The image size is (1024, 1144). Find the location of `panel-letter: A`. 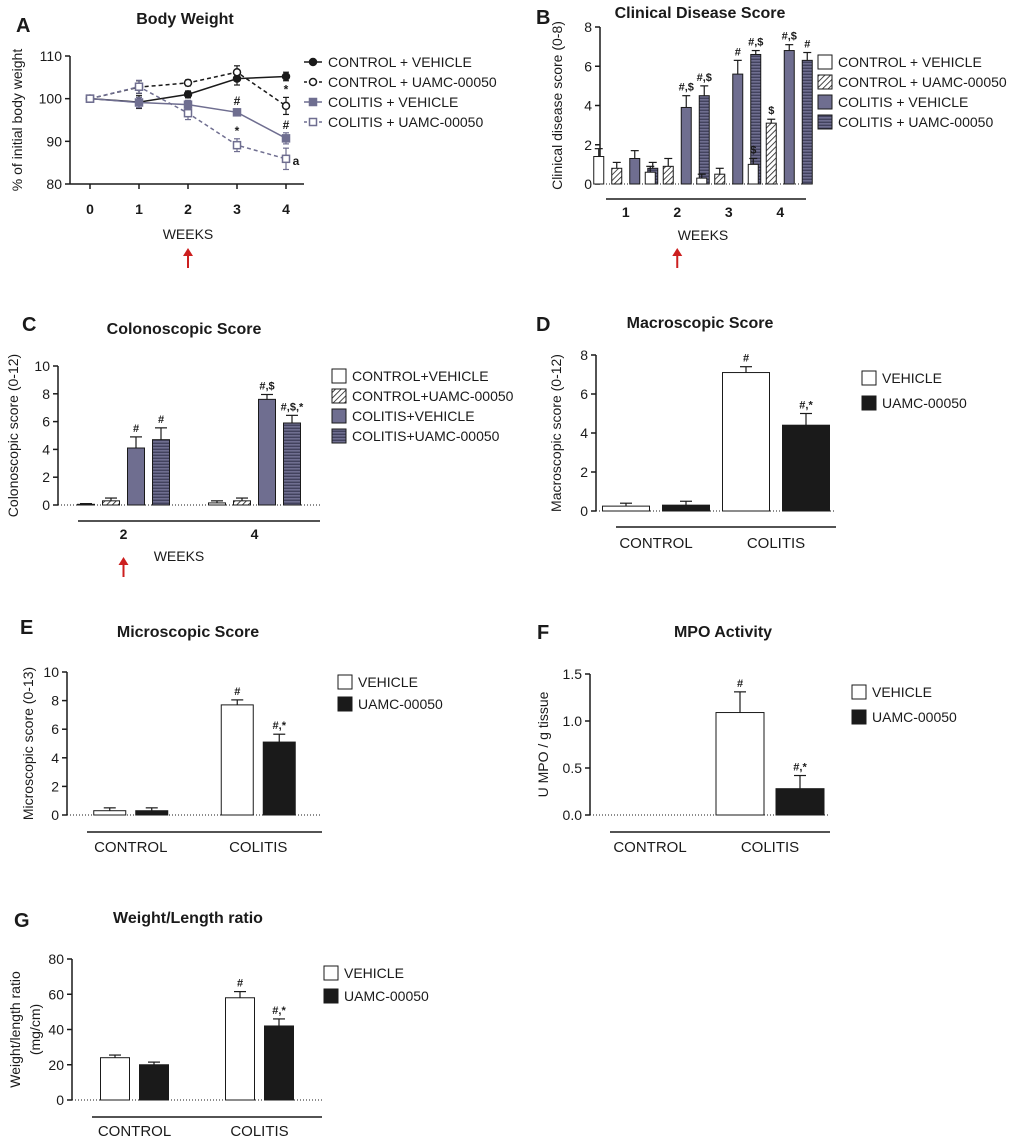

panel-letter: A is located at coordinates (23, 26).